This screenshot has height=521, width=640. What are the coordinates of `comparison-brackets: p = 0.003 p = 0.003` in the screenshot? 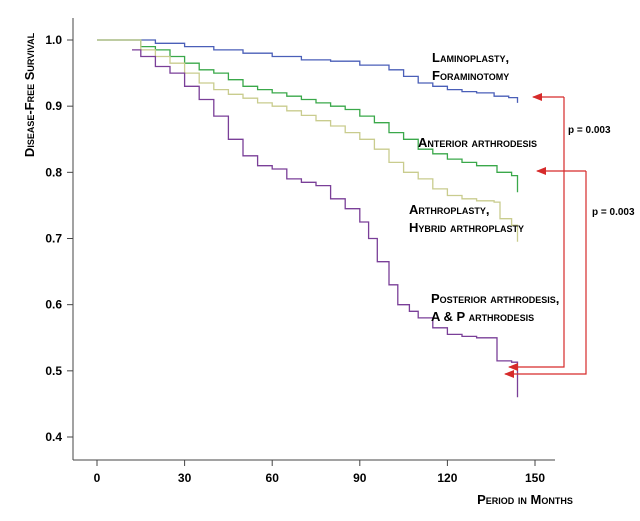 It's located at (569, 235).